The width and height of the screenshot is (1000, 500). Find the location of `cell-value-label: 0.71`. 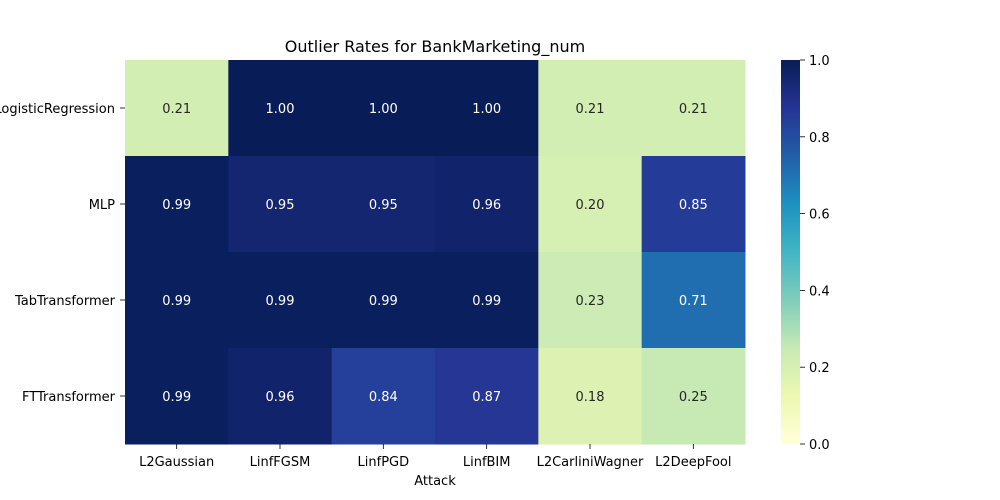

cell-value-label: 0.71 is located at coordinates (693, 301).